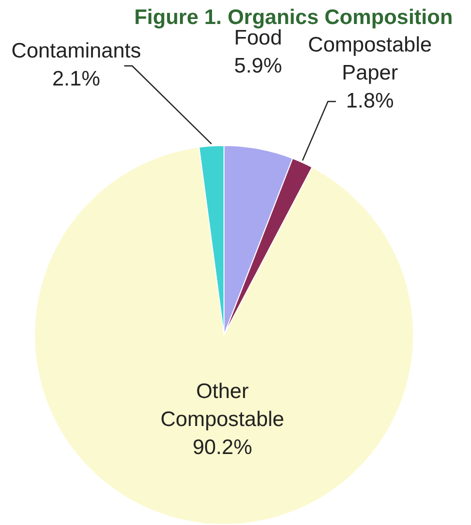 This screenshot has width=471, height=525. Describe the element at coordinates (258, 66) in the screenshot. I see `data-label: 5.9%` at that location.